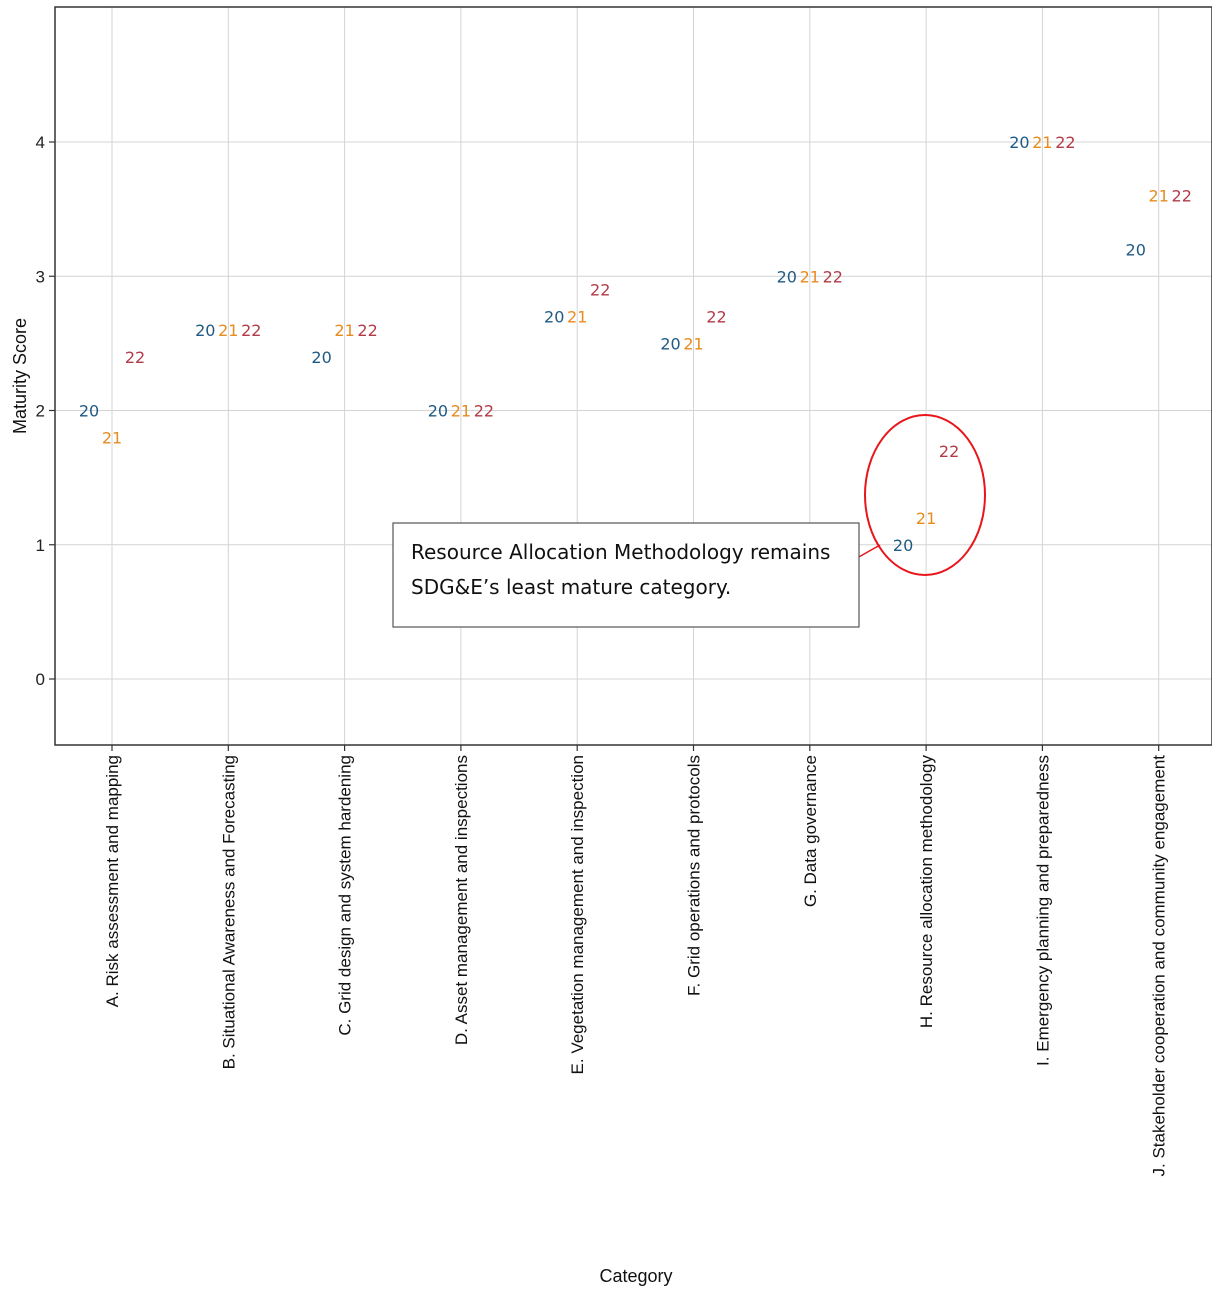 Image resolution: width=1212 pixels, height=1289 pixels. I want to click on y-axis-ticks: 0 1 2 3 4, so click(45, 411).